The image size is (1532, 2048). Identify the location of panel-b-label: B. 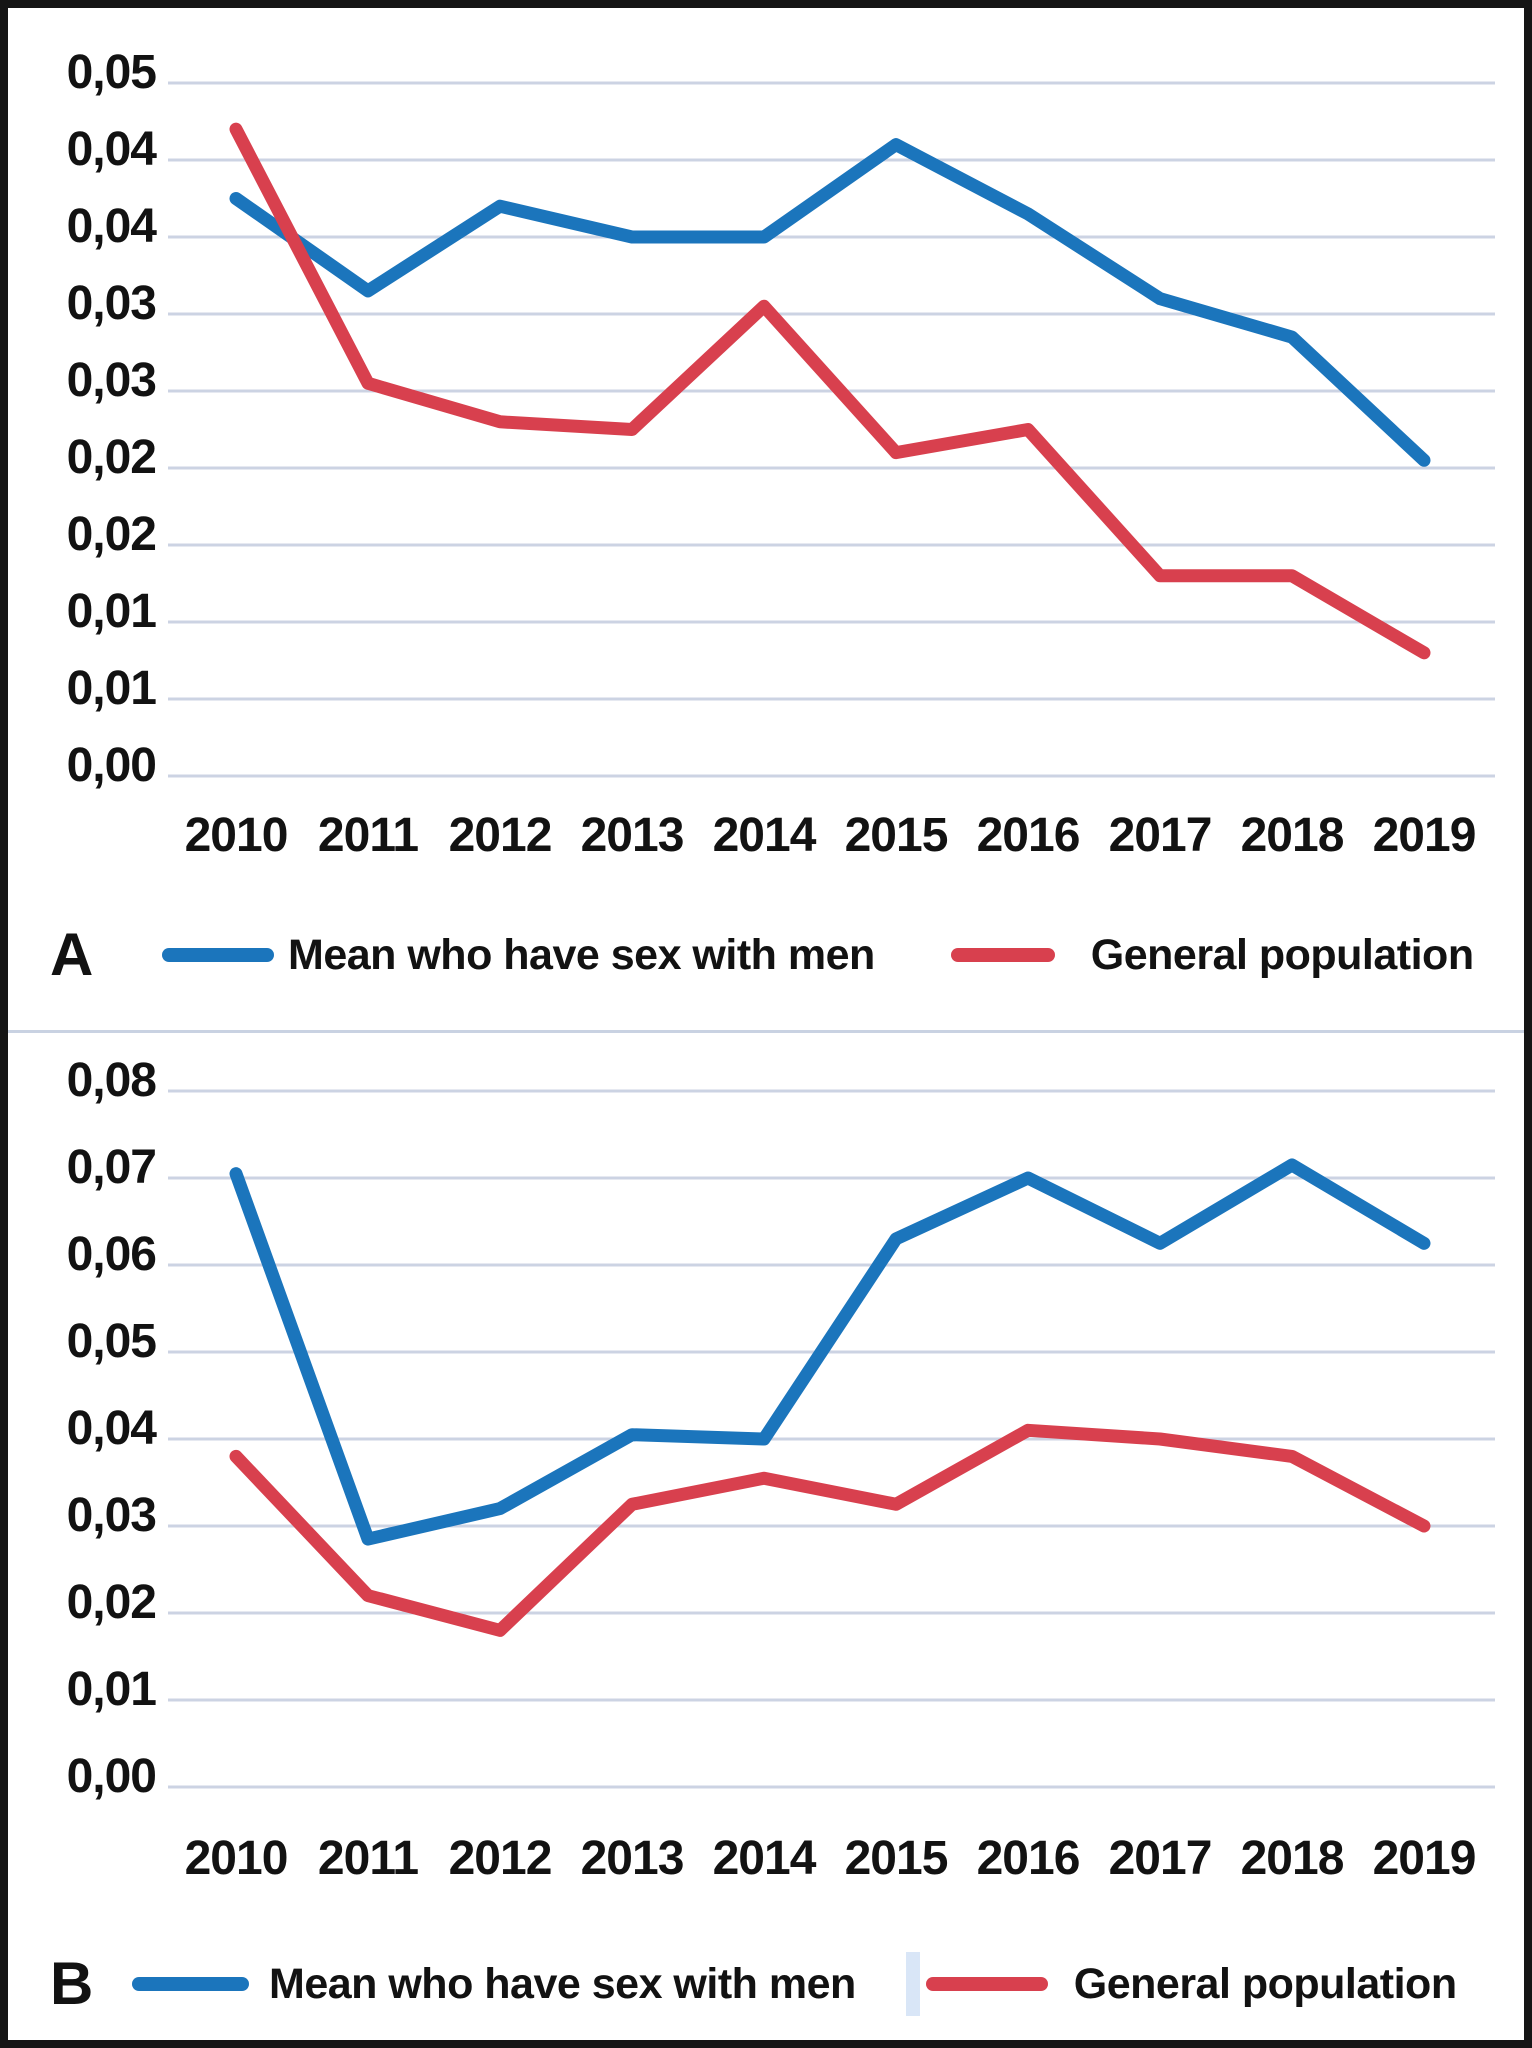
(72, 1983).